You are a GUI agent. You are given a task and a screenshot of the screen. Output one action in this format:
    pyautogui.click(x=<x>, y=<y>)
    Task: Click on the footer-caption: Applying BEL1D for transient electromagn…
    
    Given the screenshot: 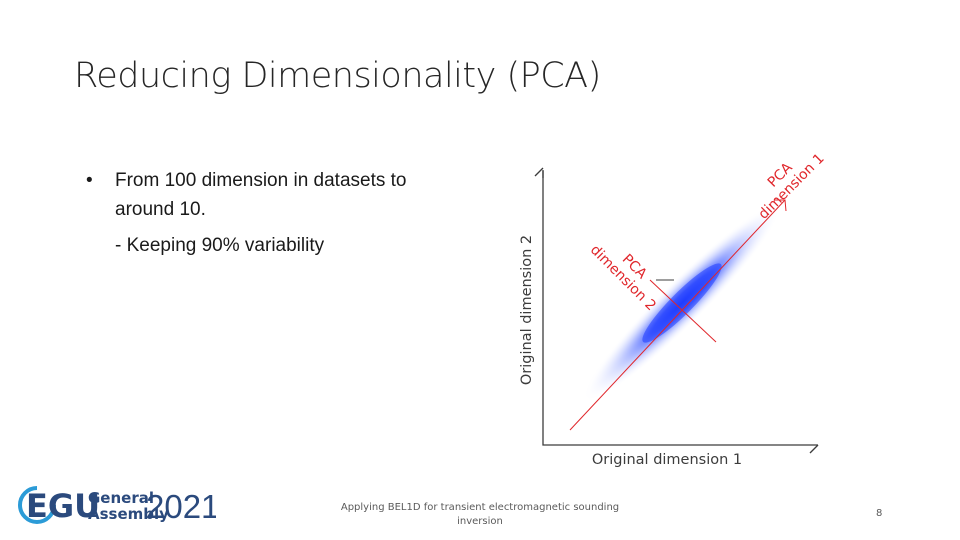 What is the action you would take?
    pyautogui.click(x=480, y=514)
    